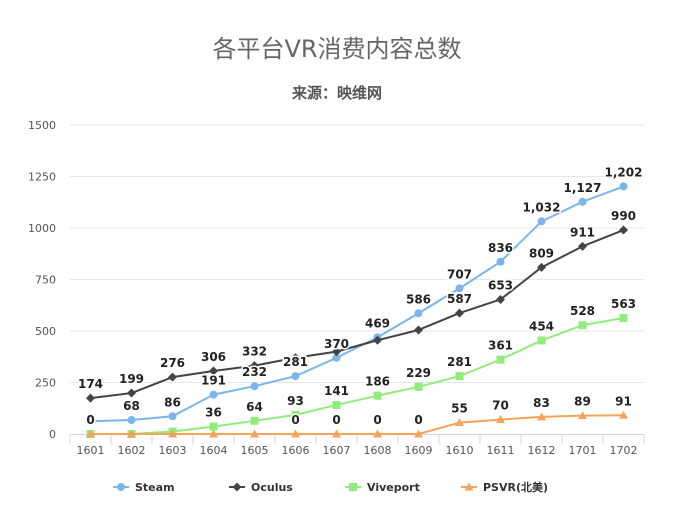 The height and width of the screenshot is (522, 674). I want to click on data-label-viveport: 528, so click(582, 311).